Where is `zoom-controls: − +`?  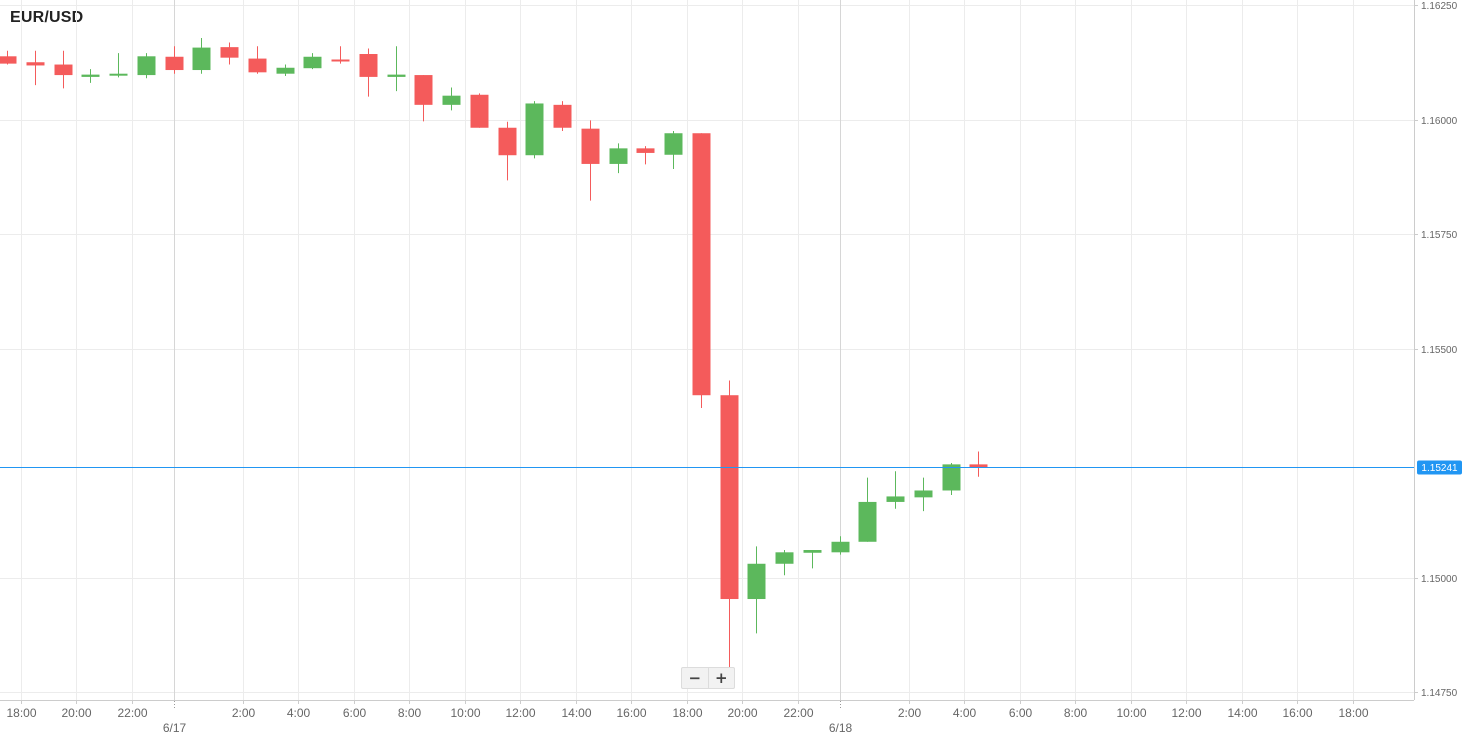 zoom-controls: − + is located at coordinates (708, 678).